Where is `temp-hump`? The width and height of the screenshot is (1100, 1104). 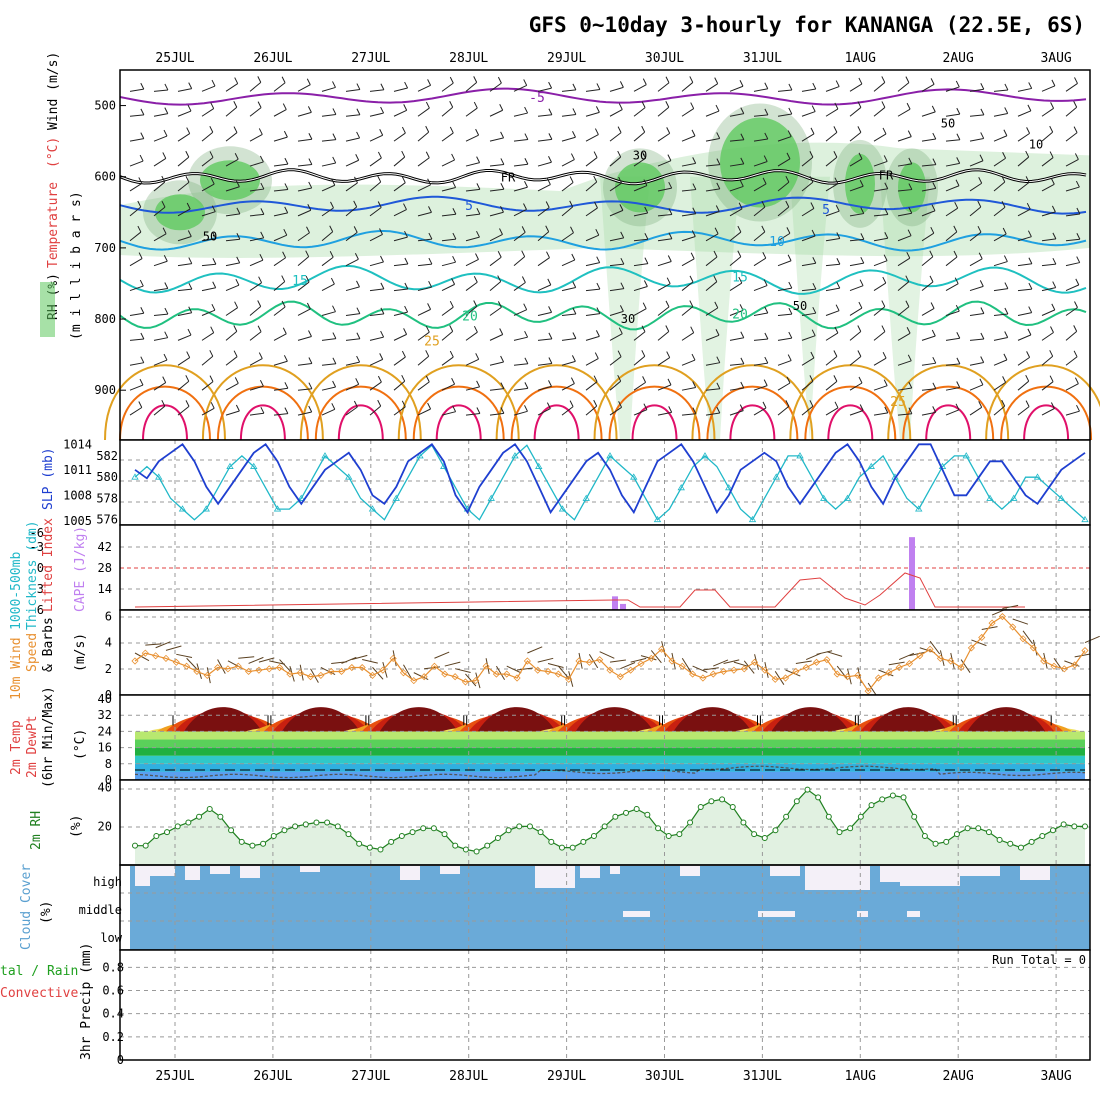 temp-hump is located at coordinates (712, 719).